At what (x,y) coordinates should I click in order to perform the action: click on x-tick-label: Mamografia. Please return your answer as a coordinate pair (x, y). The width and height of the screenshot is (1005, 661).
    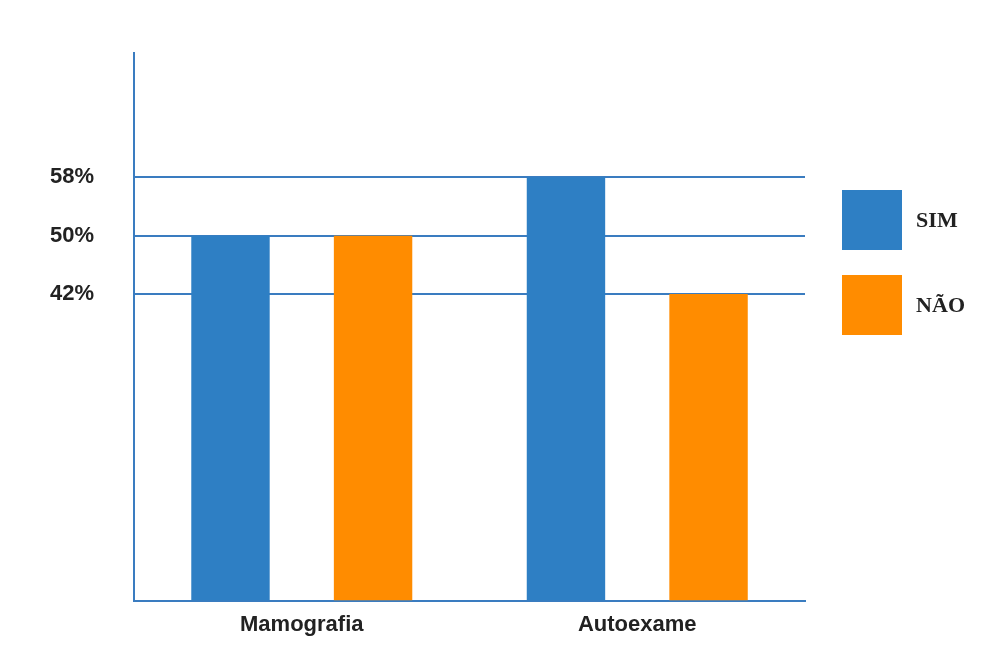
    Looking at the image, I should click on (302, 623).